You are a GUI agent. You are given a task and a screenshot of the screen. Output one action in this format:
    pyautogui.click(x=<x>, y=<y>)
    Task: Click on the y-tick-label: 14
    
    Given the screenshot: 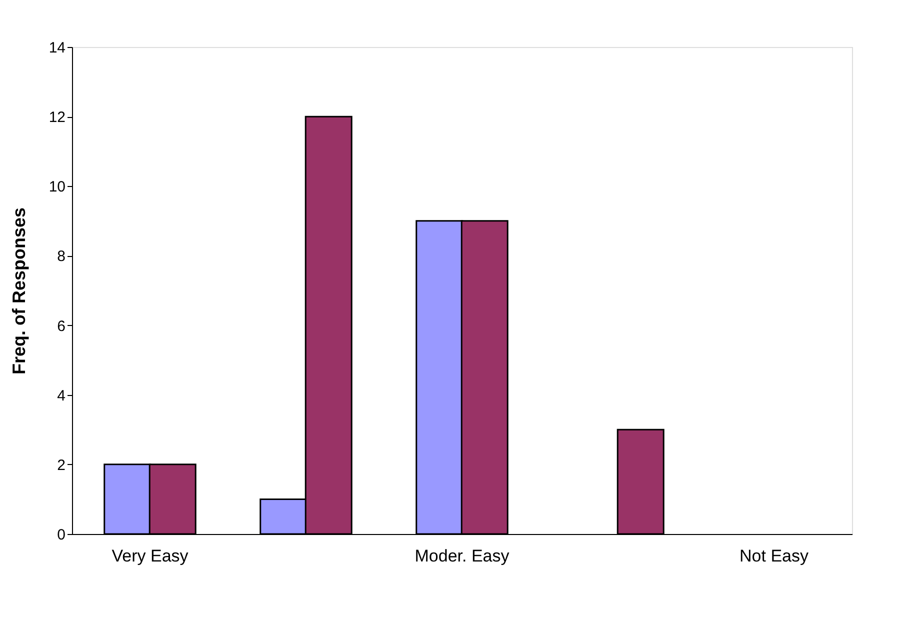 What is the action you would take?
    pyautogui.click(x=57, y=48)
    